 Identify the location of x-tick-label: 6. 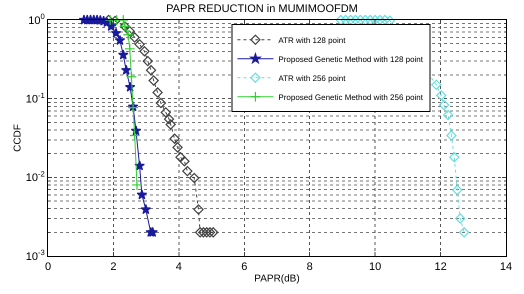
(244, 267).